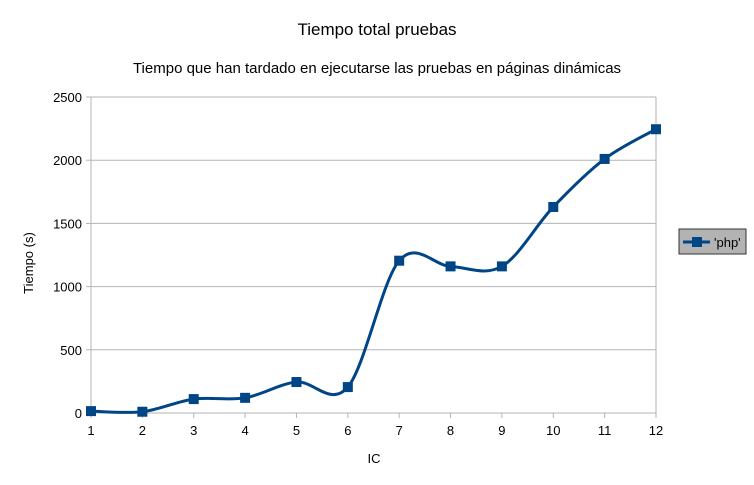 The image size is (754, 485). Describe the element at coordinates (193, 430) in the screenshot. I see `x-tick-label: 3` at that location.